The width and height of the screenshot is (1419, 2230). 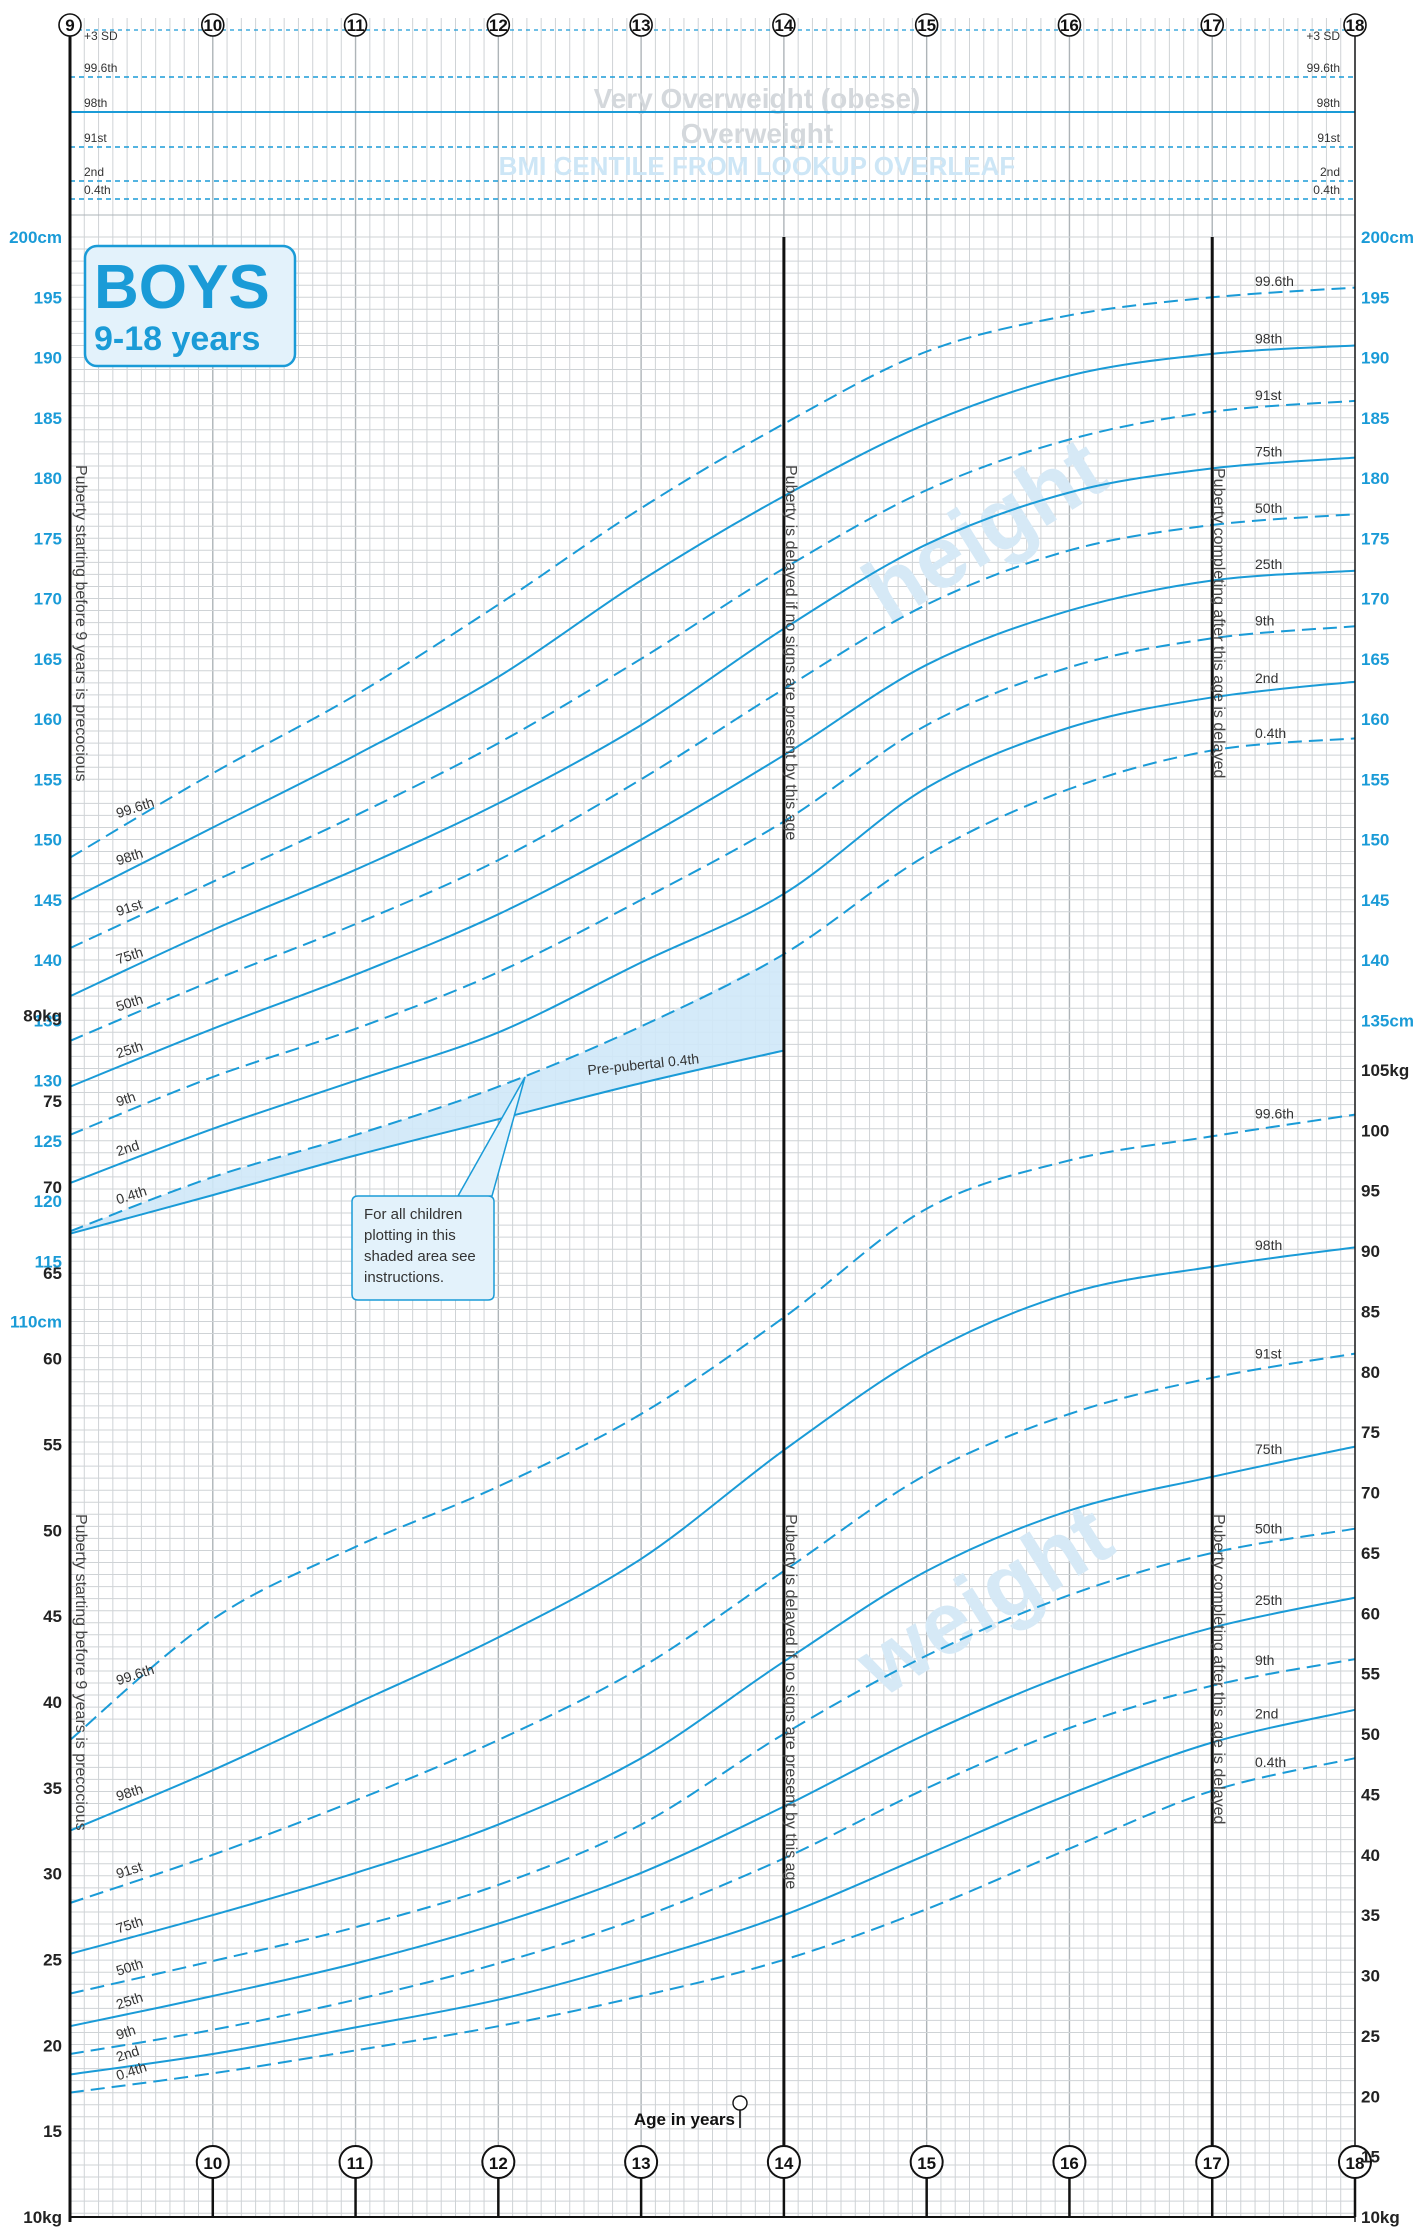 What do you see at coordinates (413, 1214) in the screenshot?
I see `callout-line-1: For all children` at bounding box center [413, 1214].